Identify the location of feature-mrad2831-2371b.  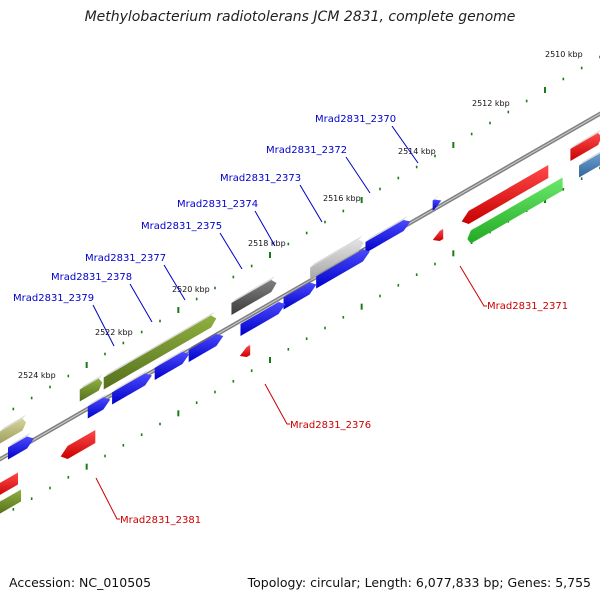
(515, 210).